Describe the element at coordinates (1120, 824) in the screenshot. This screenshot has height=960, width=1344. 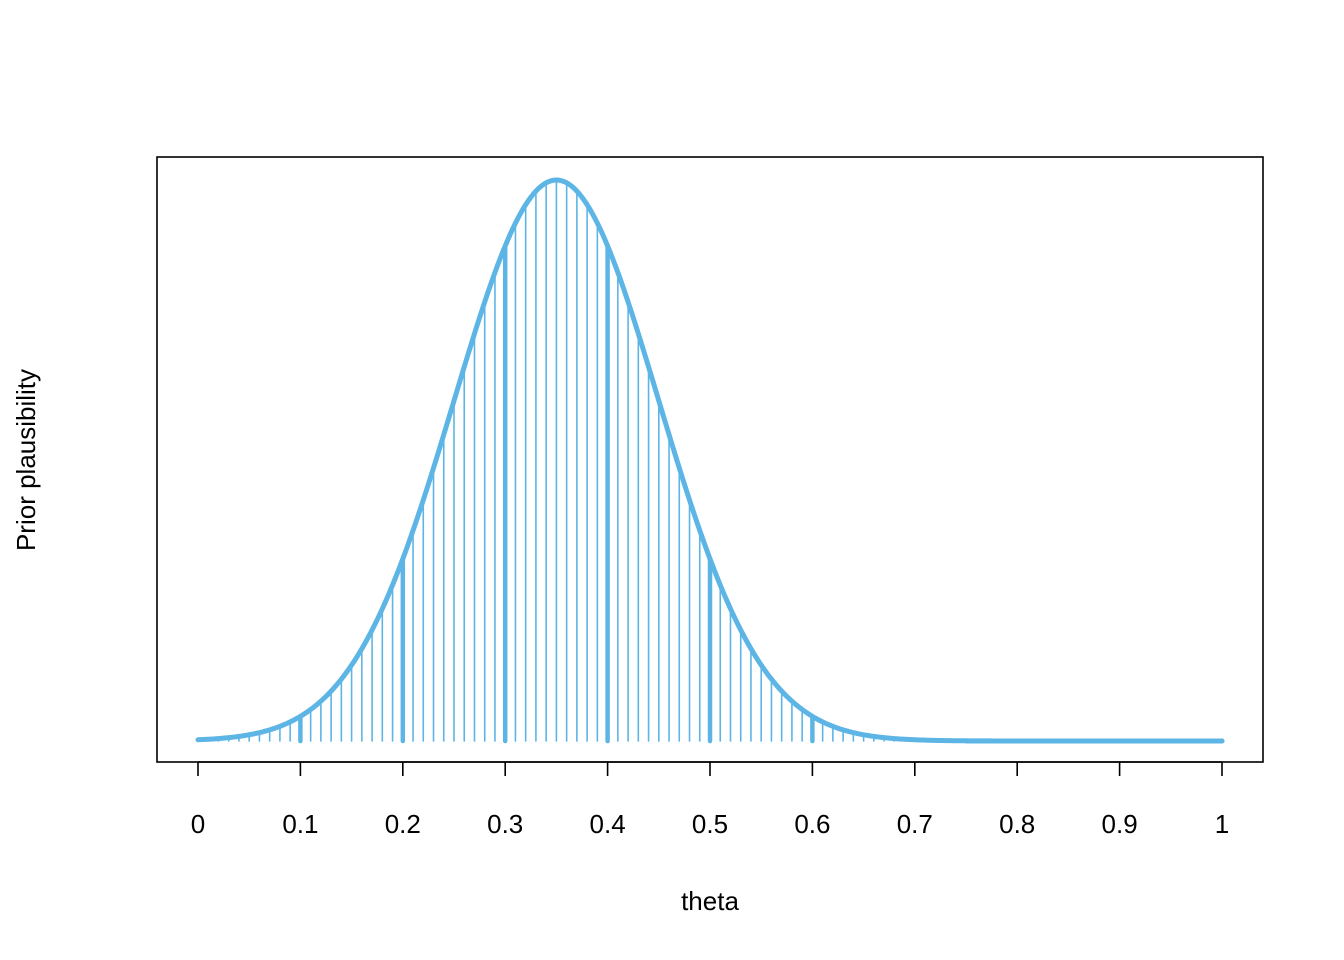
I see `x-tick-label: 0.9` at that location.